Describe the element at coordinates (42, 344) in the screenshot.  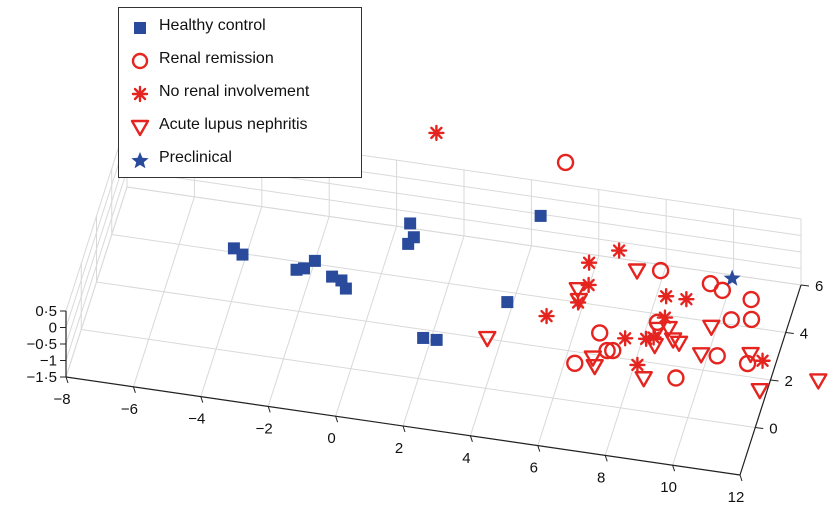
I see `z-tick-label: −0·5` at that location.